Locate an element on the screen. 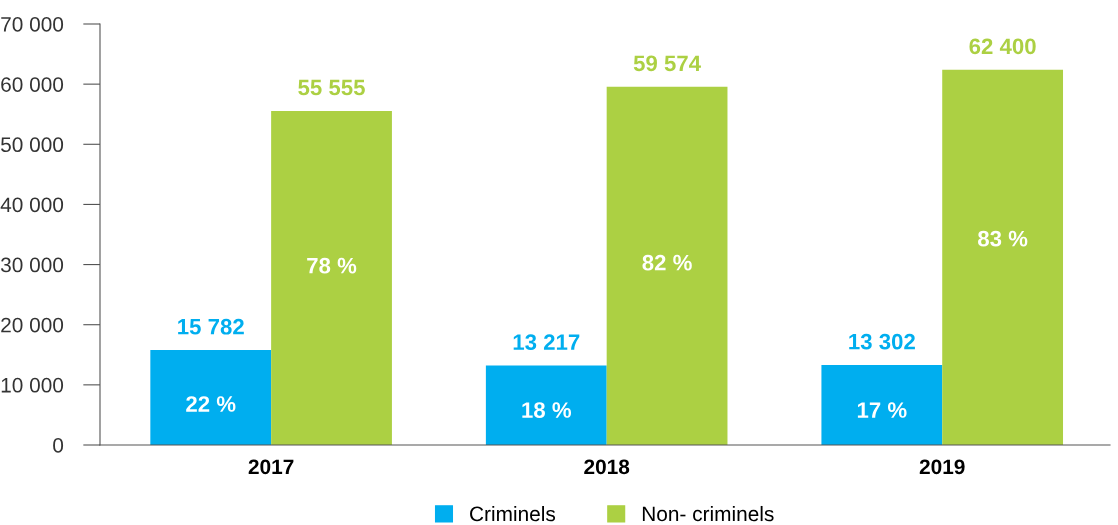 The width and height of the screenshot is (1118, 525). legend-label: Non- criminels is located at coordinates (708, 513).